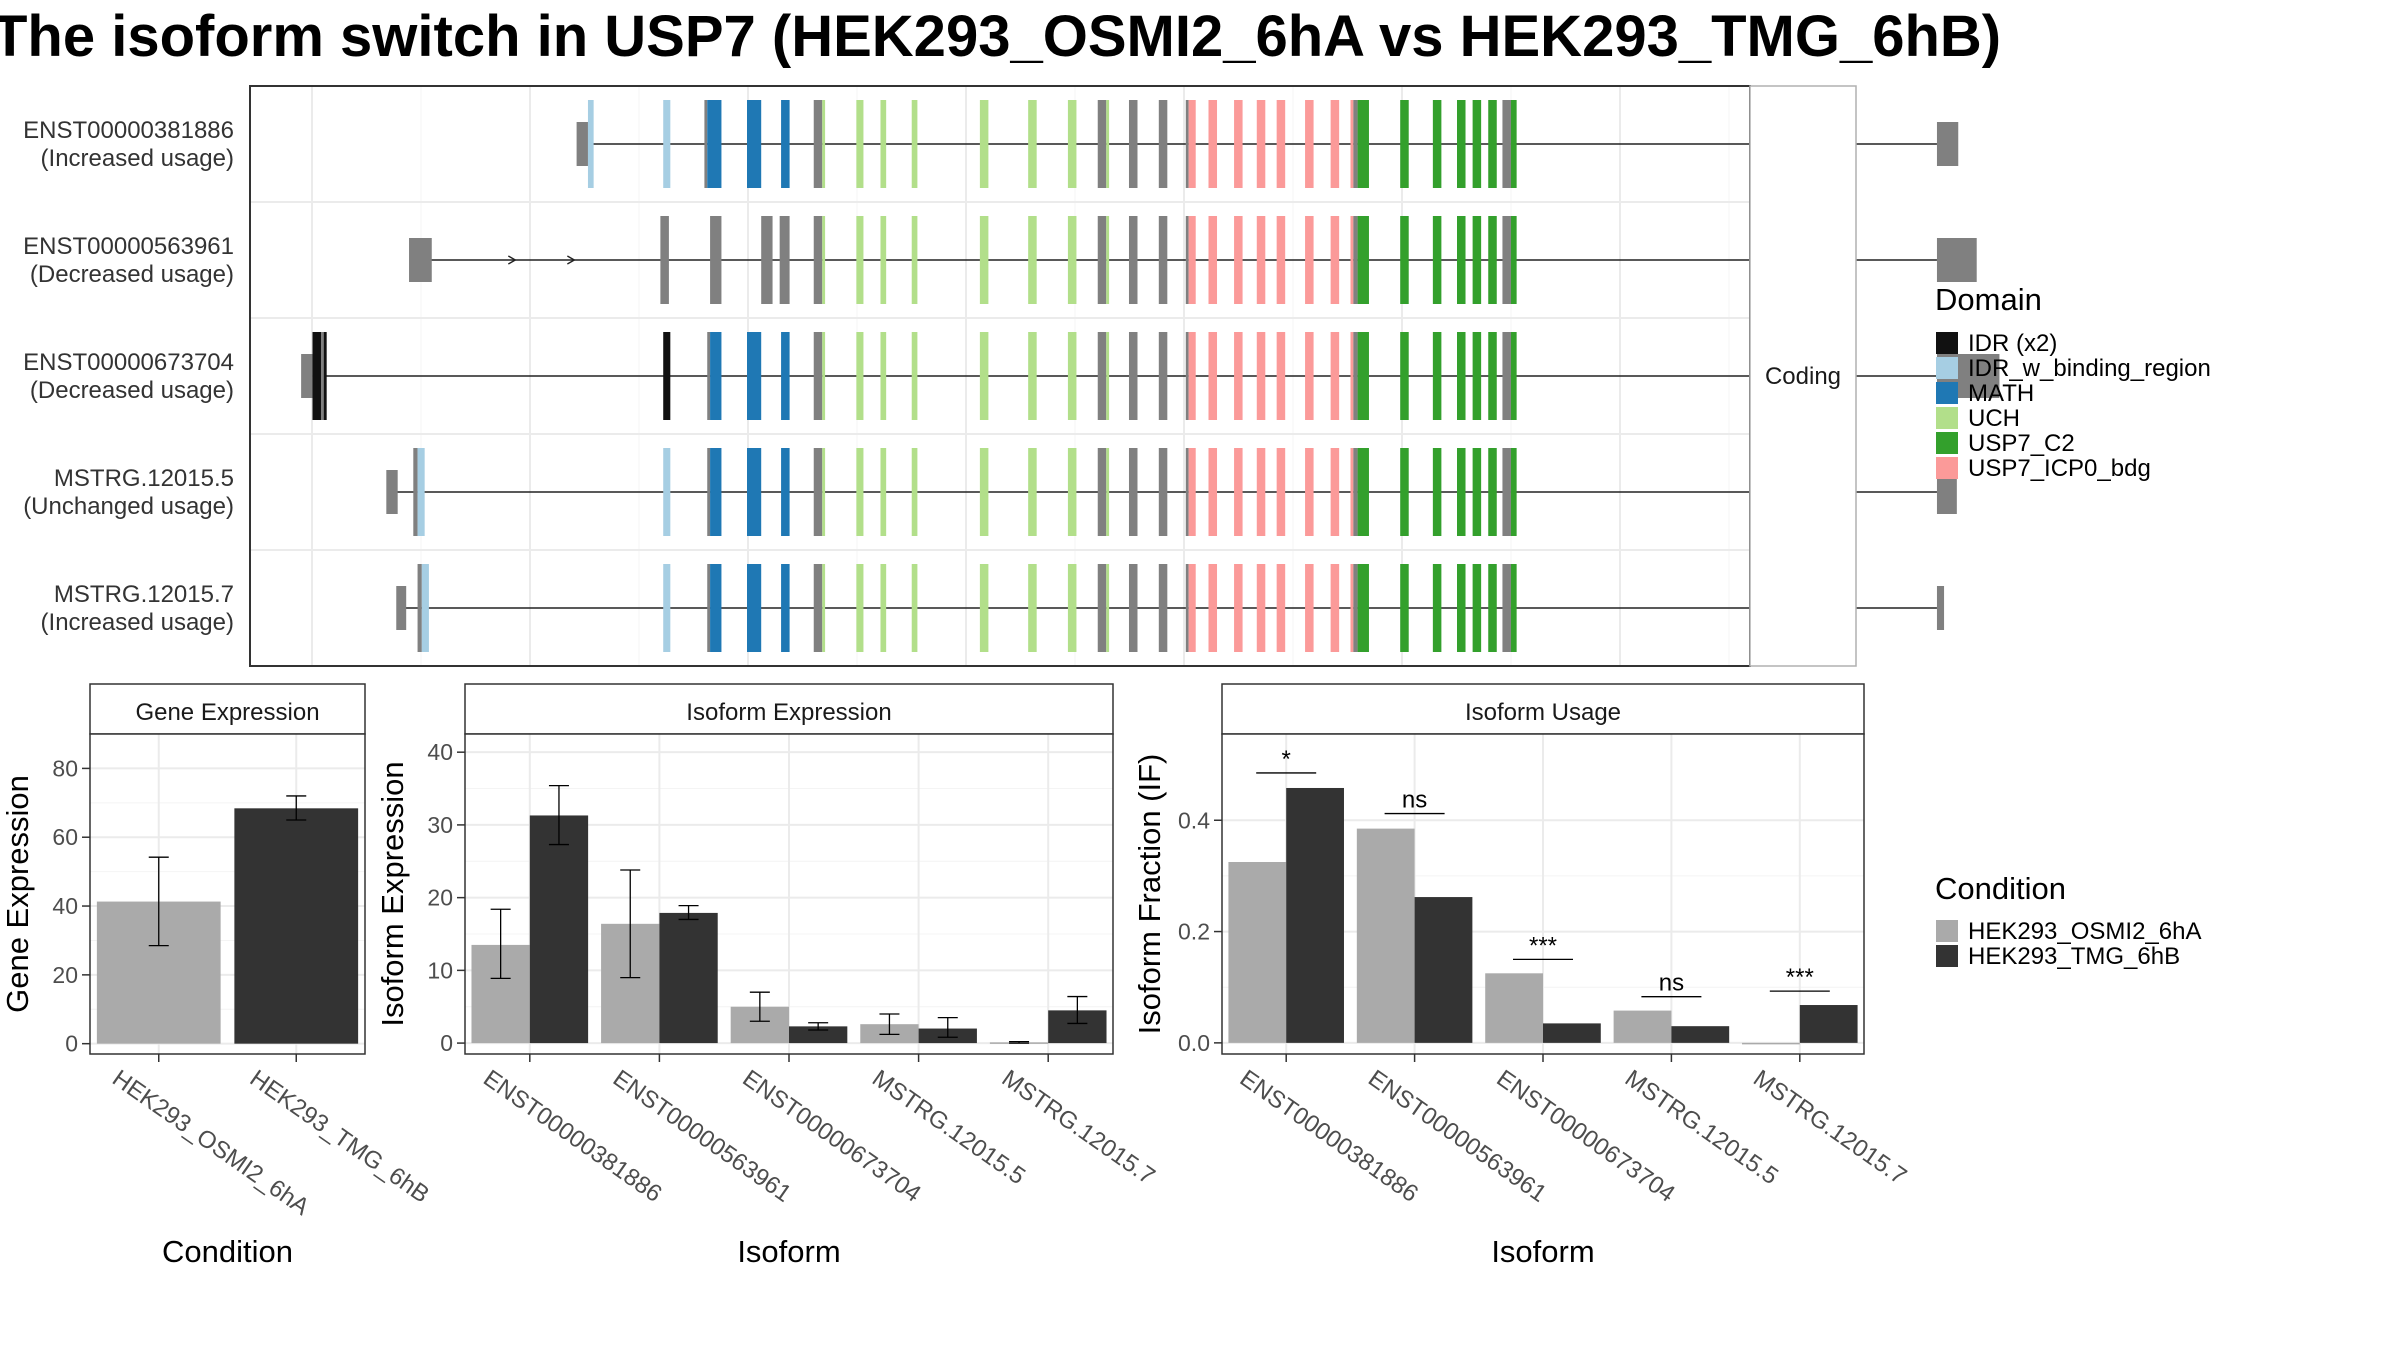  What do you see at coordinates (667, 376) in the screenshot?
I see `exon-domain-idr-x2-` at bounding box center [667, 376].